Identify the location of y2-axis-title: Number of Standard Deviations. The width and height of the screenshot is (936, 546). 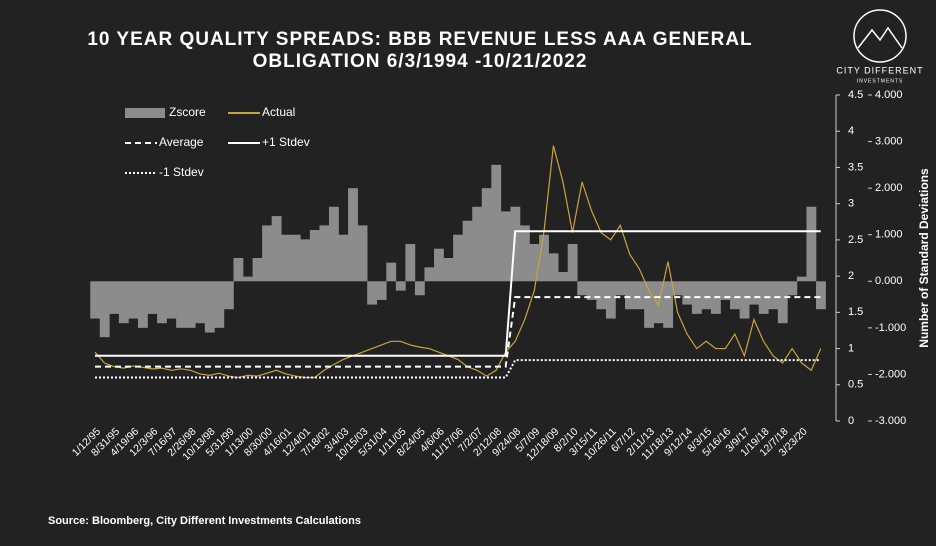
(924, 258).